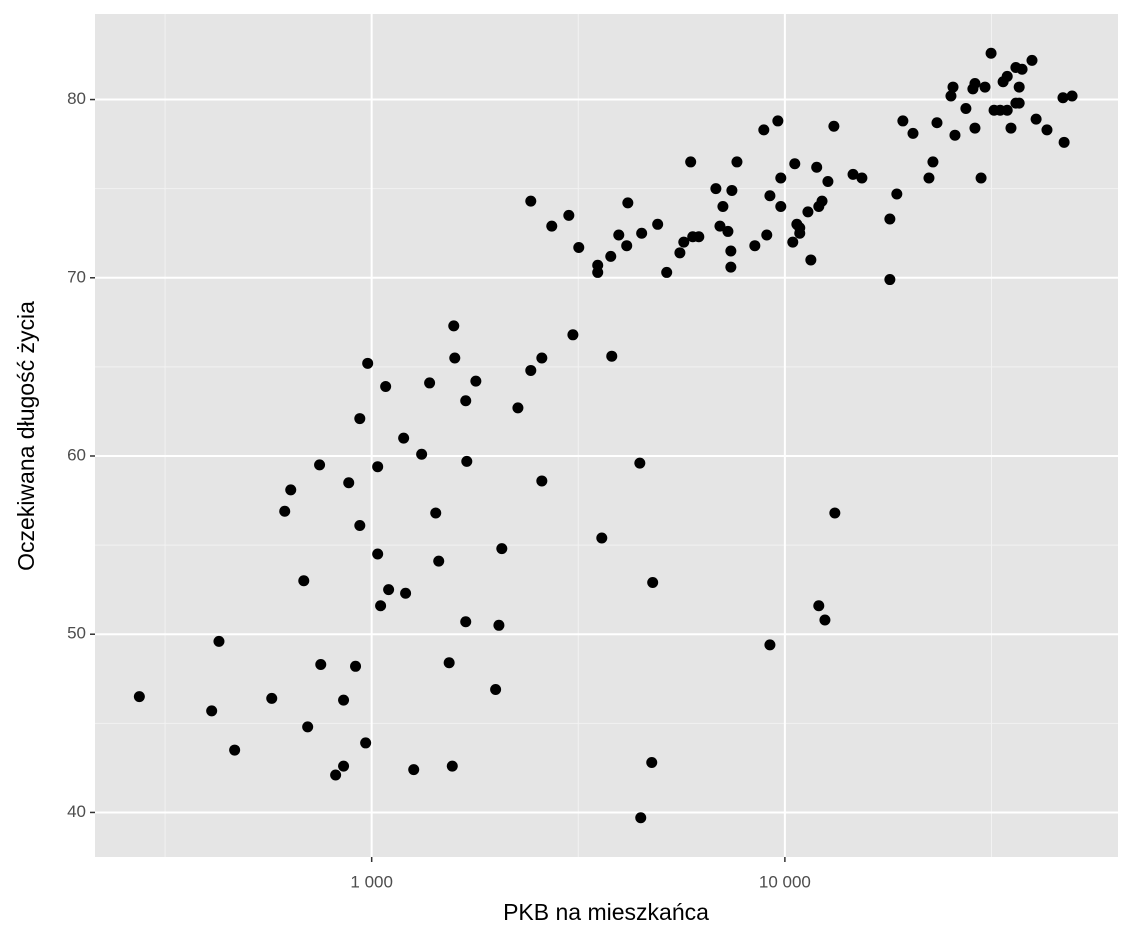 This screenshot has width=1133, height=944. I want to click on y-axis-title: Oczekiwana długość życia, so click(26, 436).